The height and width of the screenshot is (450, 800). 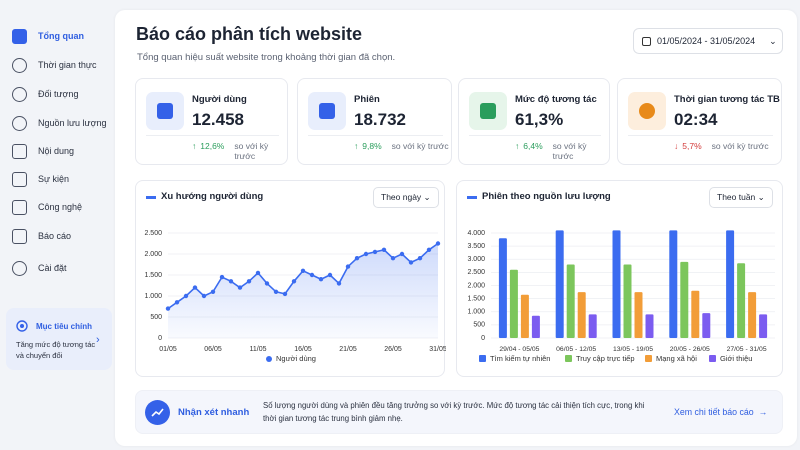 What do you see at coordinates (239, 151) in the screenshot?
I see `kpi-change-row: ↑ 12,6% so với kỳ trước` at bounding box center [239, 151].